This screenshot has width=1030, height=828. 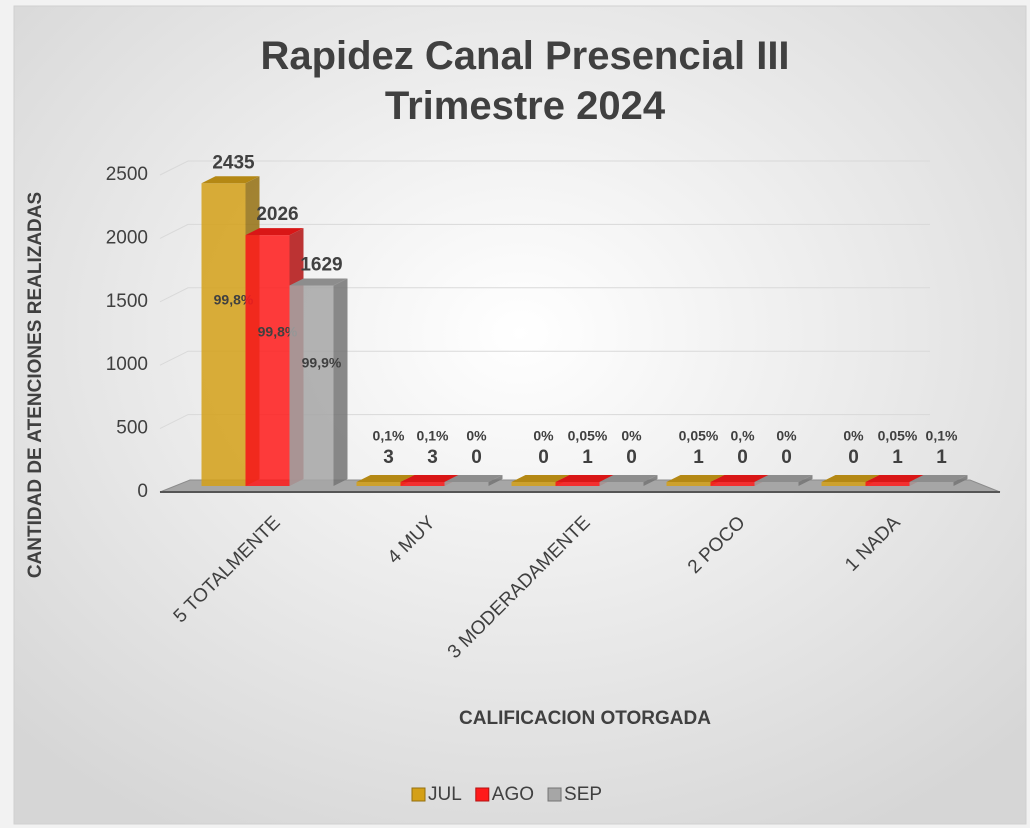 What do you see at coordinates (233, 162) in the screenshot?
I see `value-label: 2435` at bounding box center [233, 162].